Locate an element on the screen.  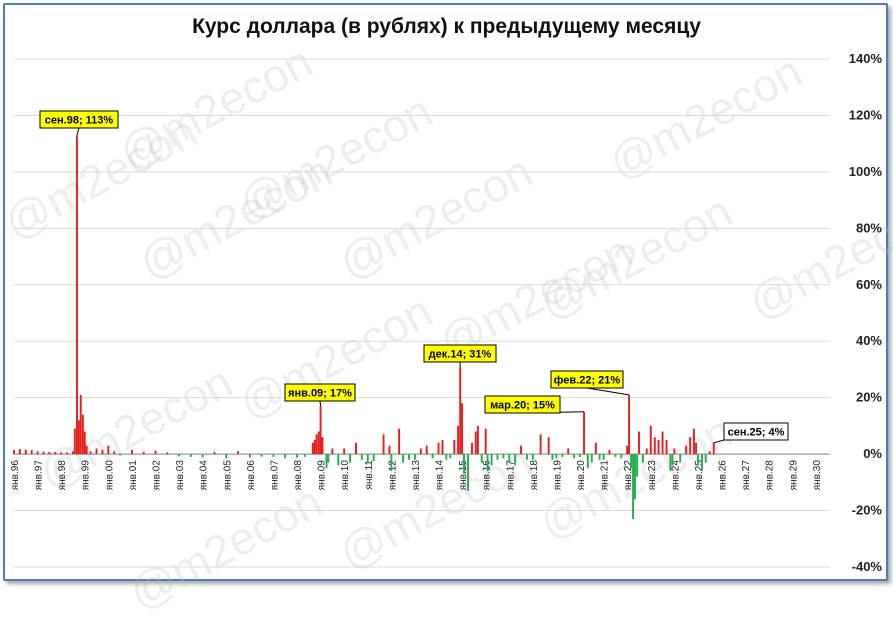
annotation-label: сен.98; 113% is located at coordinates (79, 121).